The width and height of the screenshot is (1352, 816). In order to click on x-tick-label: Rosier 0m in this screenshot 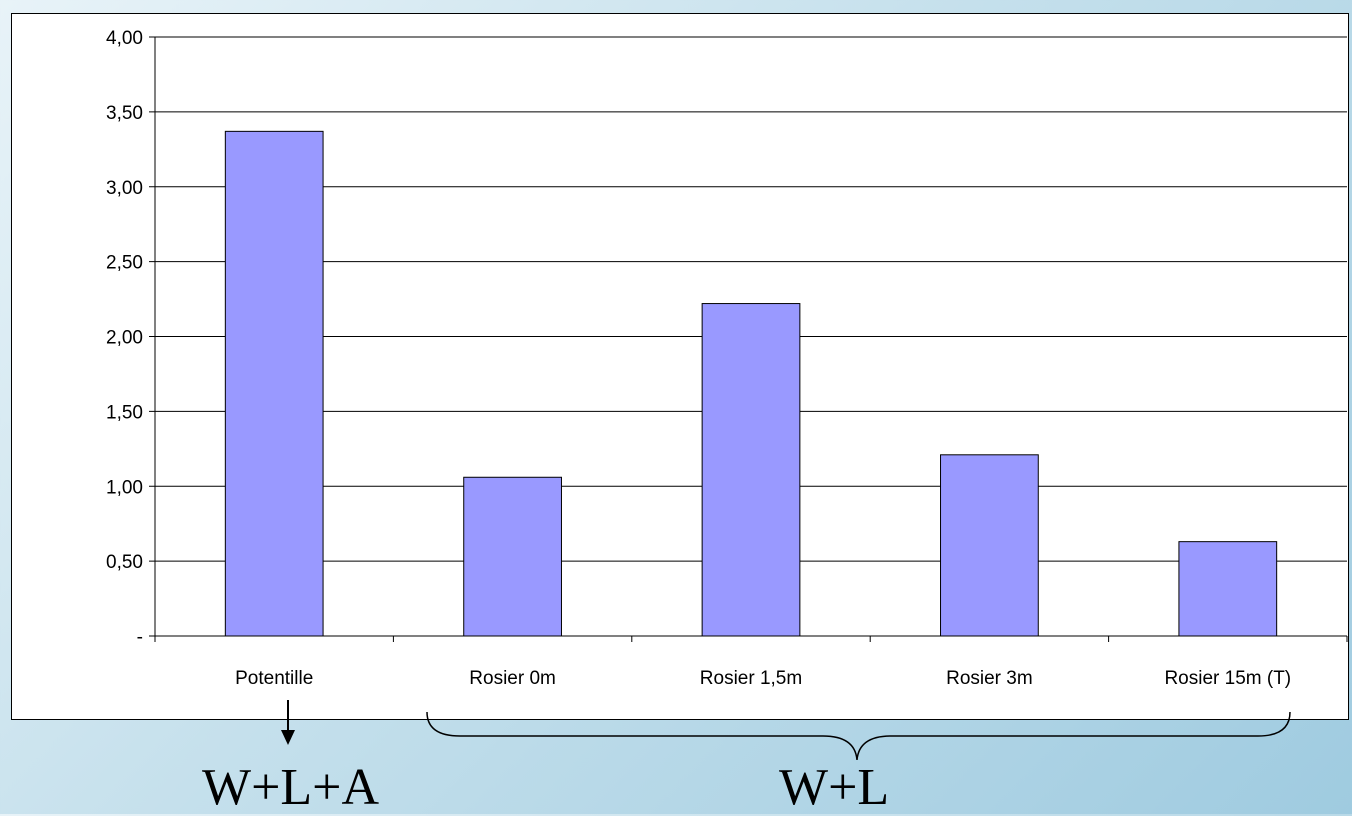, I will do `click(512, 678)`.